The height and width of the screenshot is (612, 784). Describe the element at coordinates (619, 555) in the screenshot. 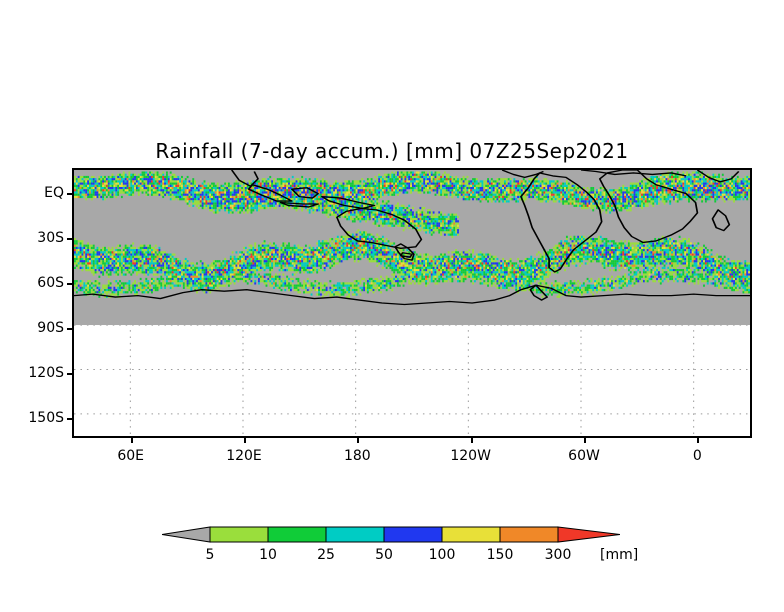

I see `colorbar-unit-label: [mm]` at that location.